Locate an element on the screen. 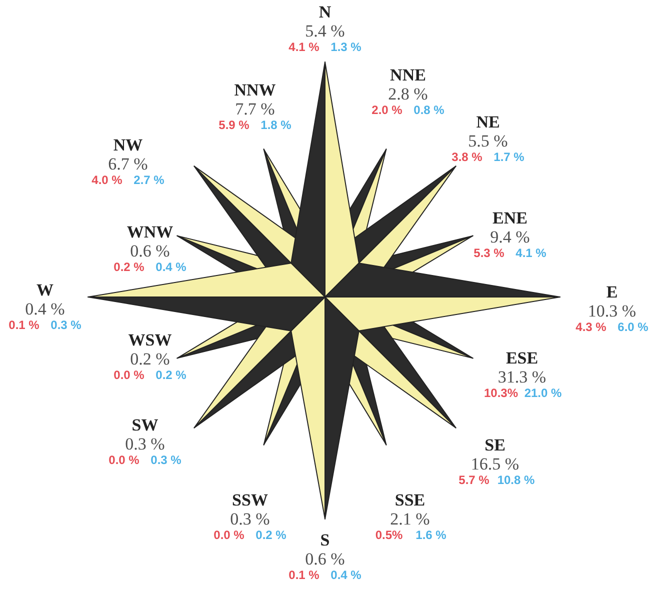 The height and width of the screenshot is (594, 657). data-label: 10.8 % is located at coordinates (516, 480).